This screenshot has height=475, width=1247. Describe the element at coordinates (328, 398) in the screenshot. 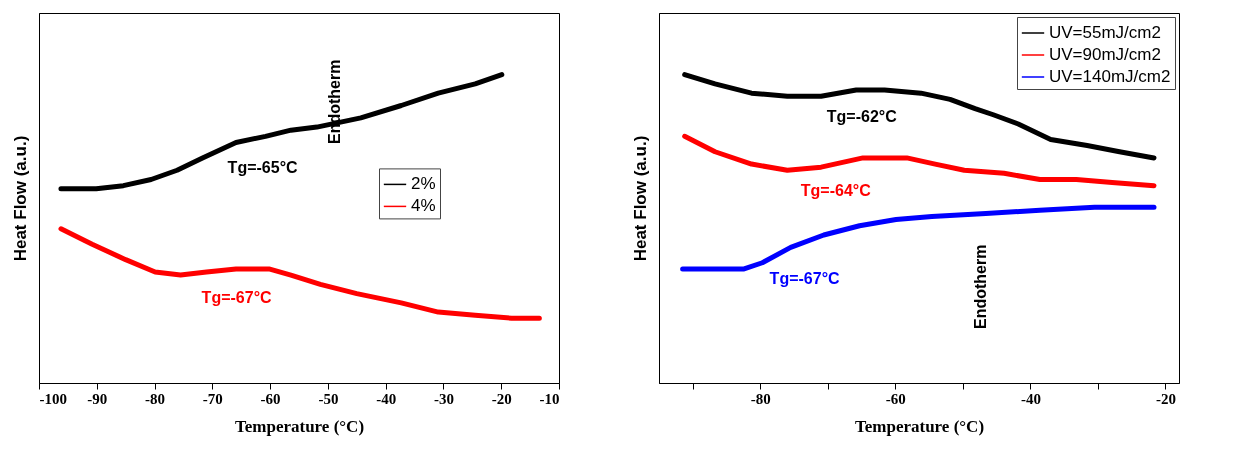

I see `x-tick-label: -50` at that location.